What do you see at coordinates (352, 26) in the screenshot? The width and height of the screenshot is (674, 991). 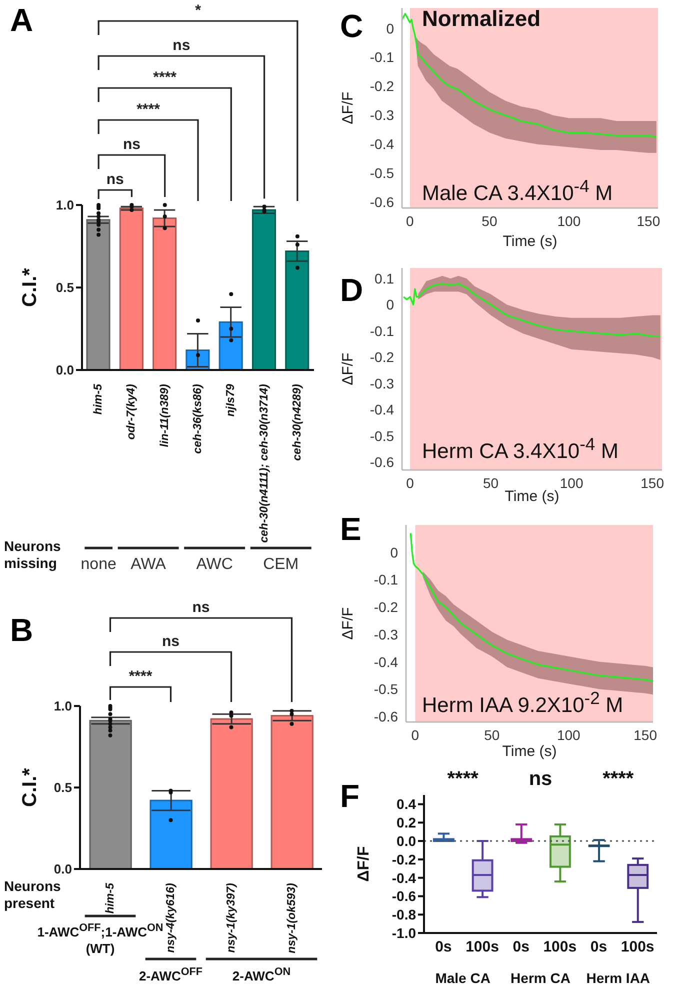 I see `chart-title: C` at bounding box center [352, 26].